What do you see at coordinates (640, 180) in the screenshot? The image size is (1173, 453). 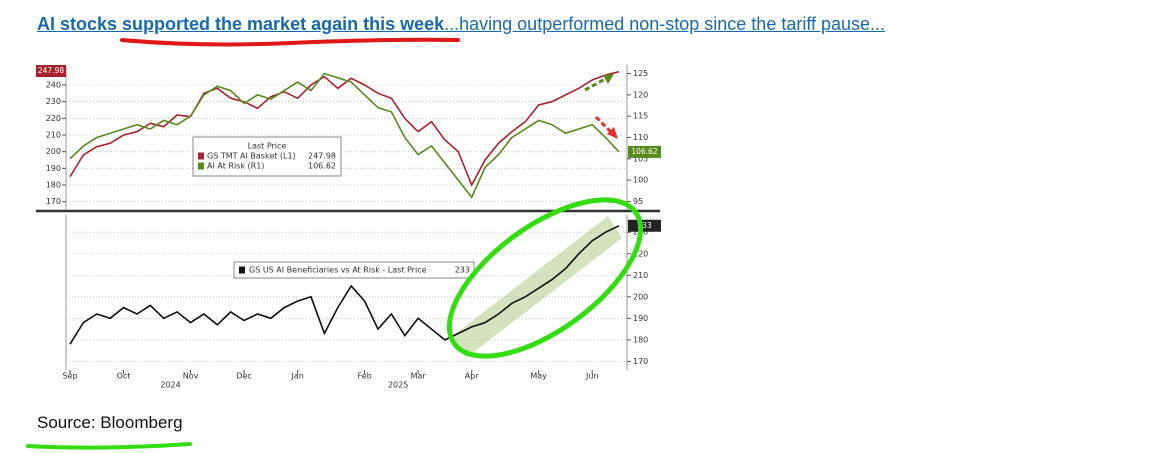 I see `y2-tick-label: 100` at bounding box center [640, 180].